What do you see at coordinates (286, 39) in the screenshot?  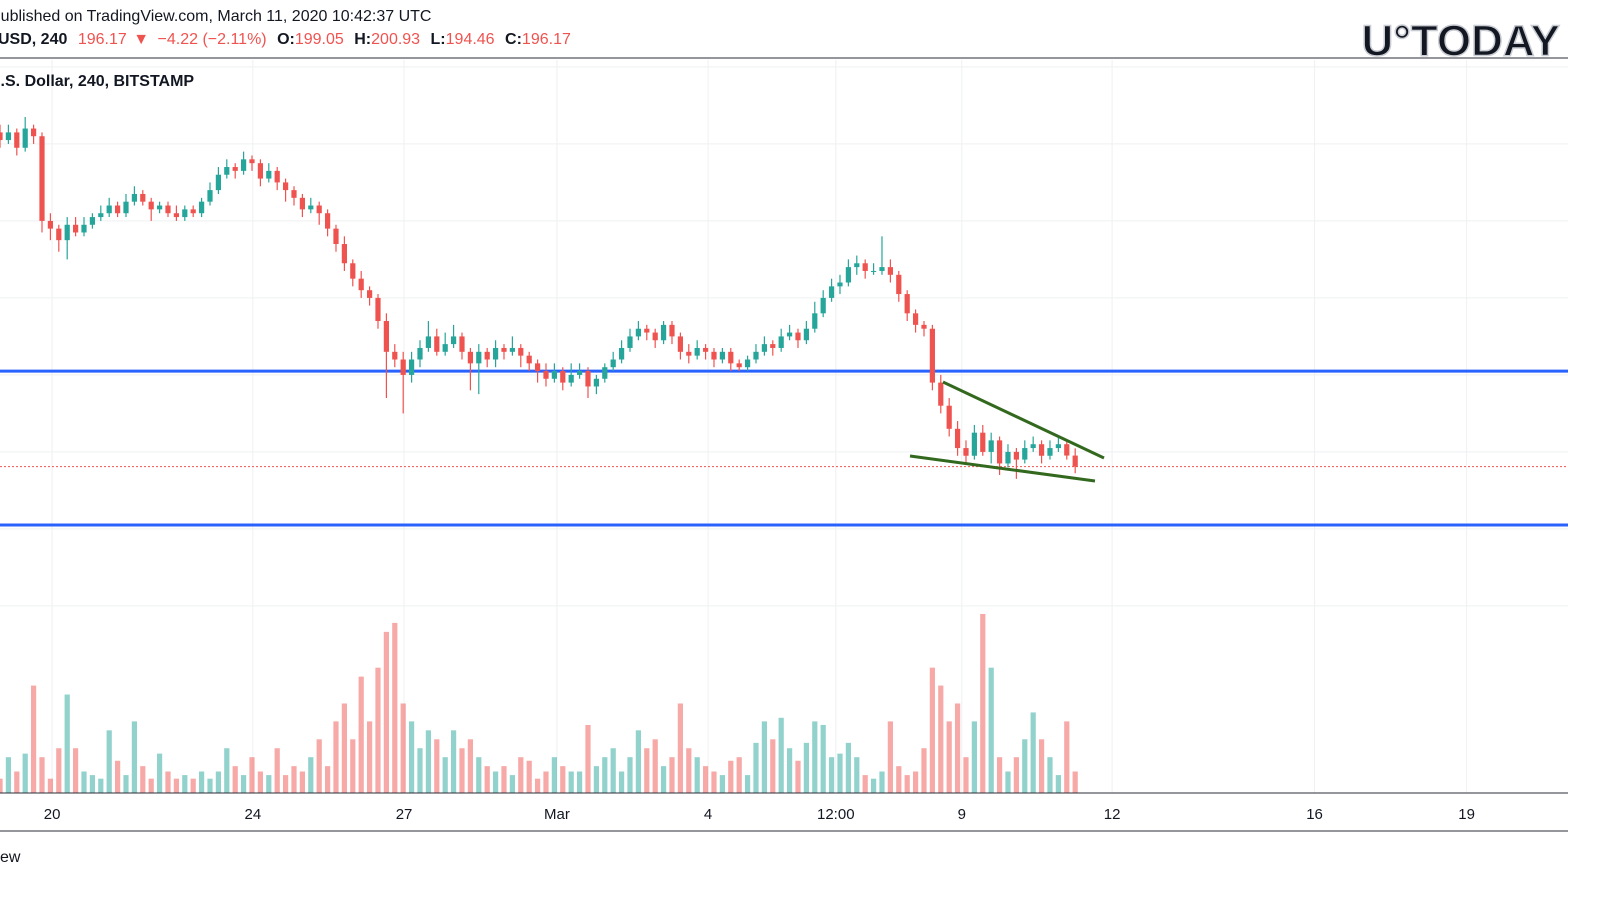 I see `o-label: O:` at bounding box center [286, 39].